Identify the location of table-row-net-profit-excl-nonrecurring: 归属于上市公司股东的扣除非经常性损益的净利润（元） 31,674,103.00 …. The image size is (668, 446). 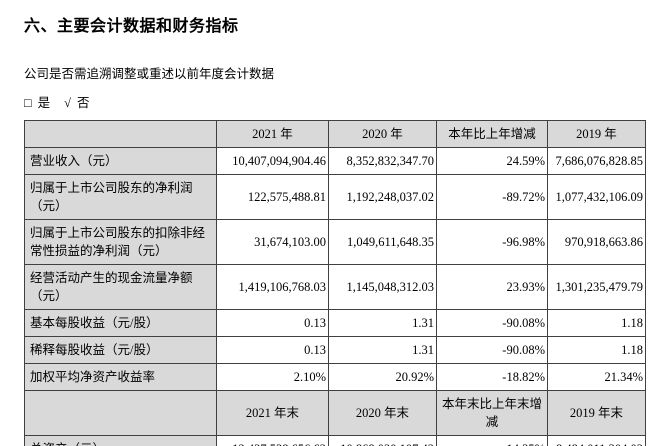
(335, 242).